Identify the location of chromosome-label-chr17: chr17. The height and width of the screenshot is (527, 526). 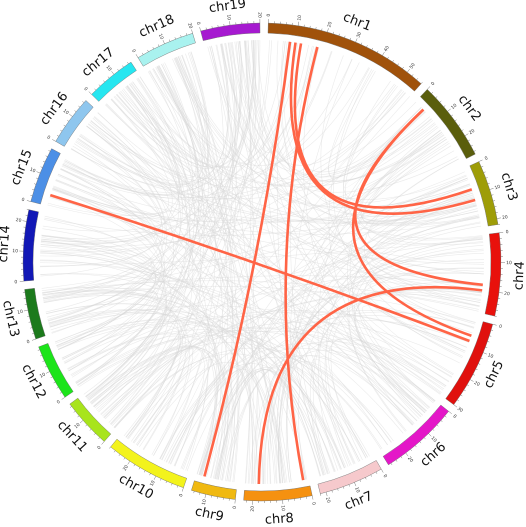
(98, 62).